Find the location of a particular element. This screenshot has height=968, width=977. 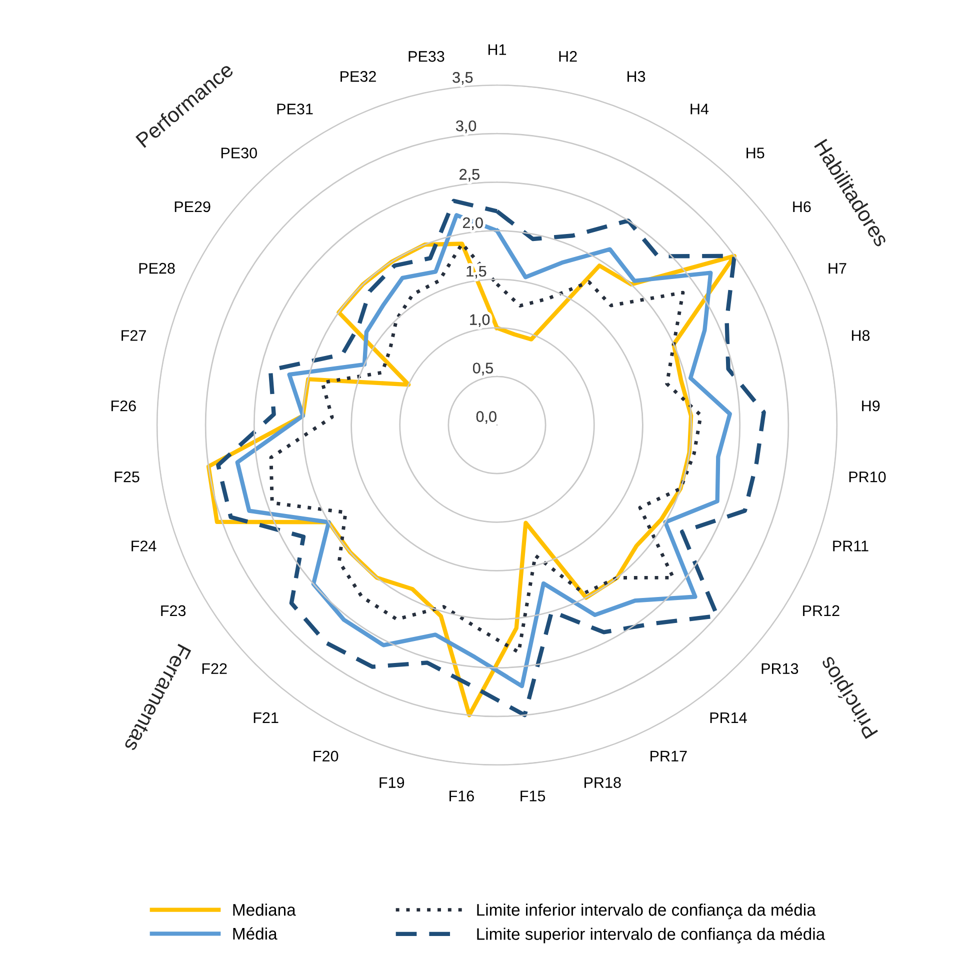

spoke-label: H9 is located at coordinates (871, 406).